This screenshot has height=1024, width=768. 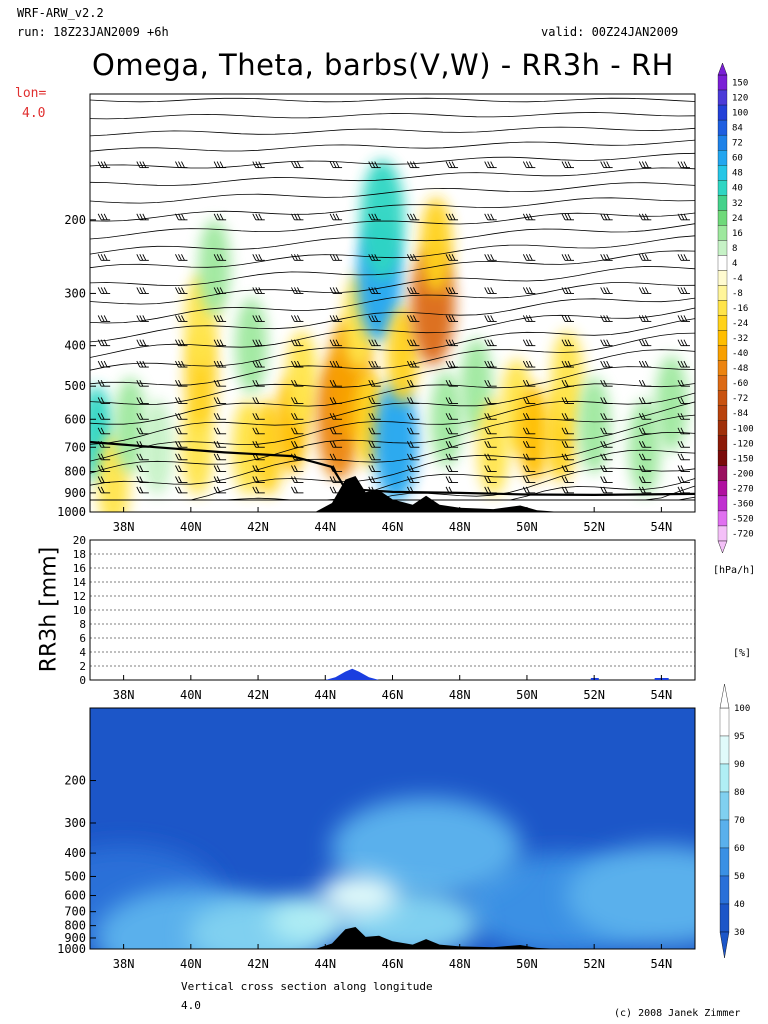 What do you see at coordinates (60, 13) in the screenshot?
I see `model-label: WRF-ARW_v2.2` at bounding box center [60, 13].